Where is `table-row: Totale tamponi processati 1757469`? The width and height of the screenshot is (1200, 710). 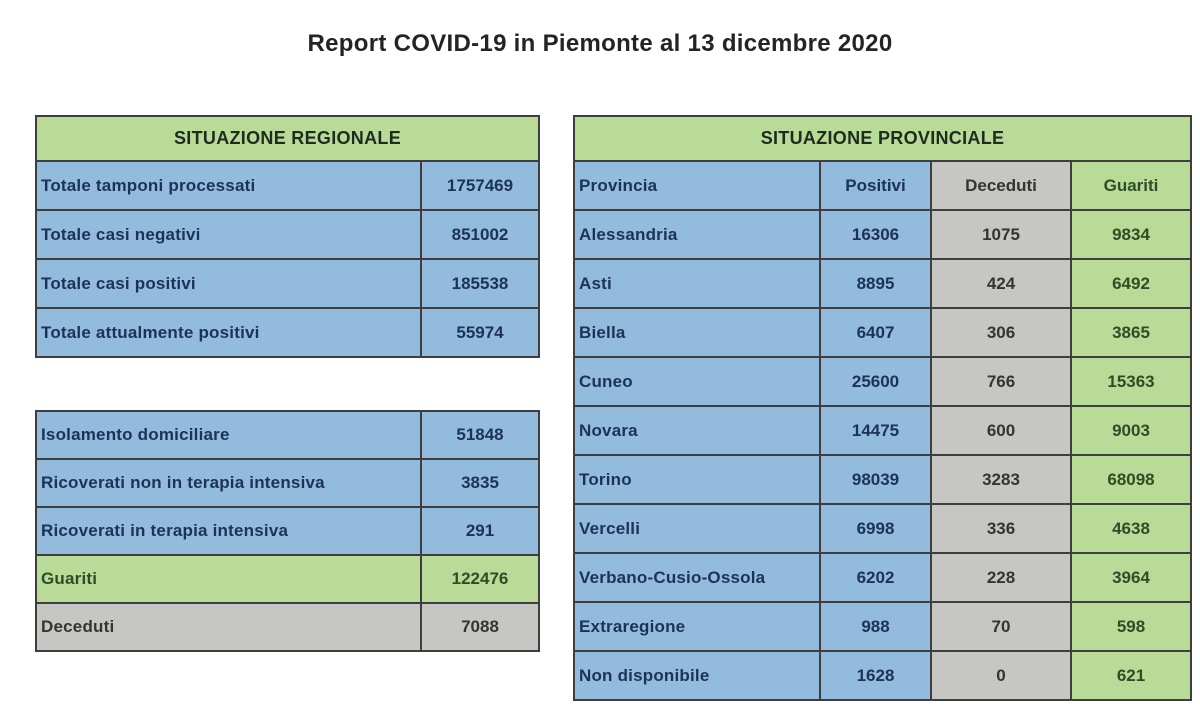 table-row: Totale tamponi processati 1757469 is located at coordinates (288, 185).